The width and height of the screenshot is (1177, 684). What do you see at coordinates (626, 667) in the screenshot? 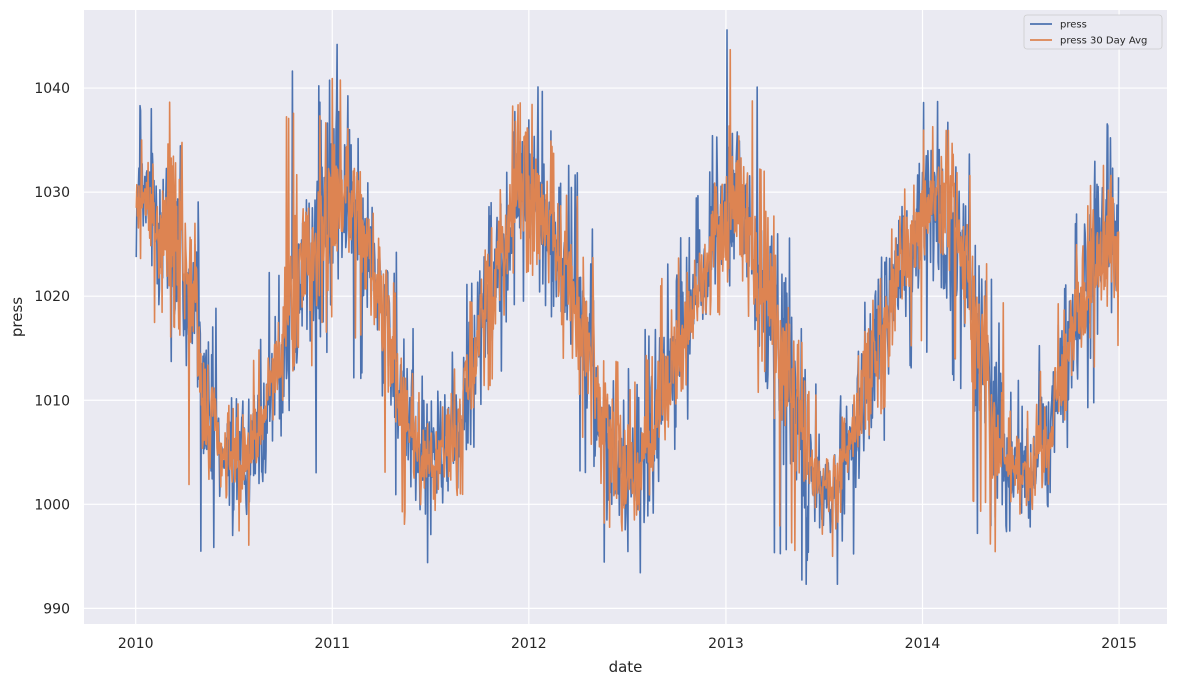
I see `x-axis-label: date` at bounding box center [626, 667].